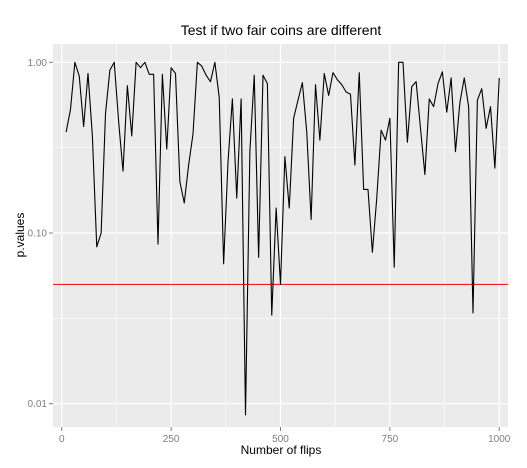 The image size is (527, 468). I want to click on y-tick-label: 0.10, so click(38, 233).